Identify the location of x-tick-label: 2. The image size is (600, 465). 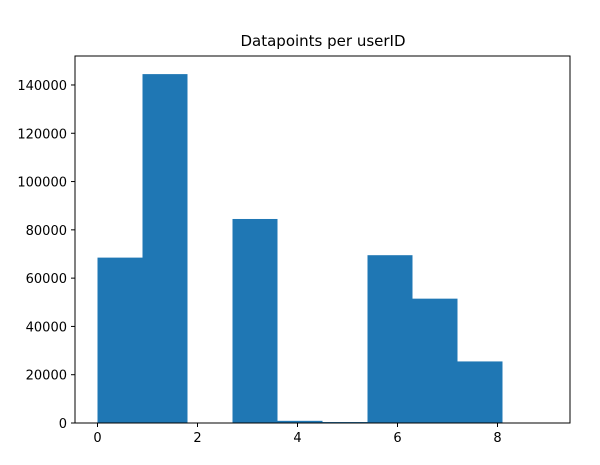
(197, 438).